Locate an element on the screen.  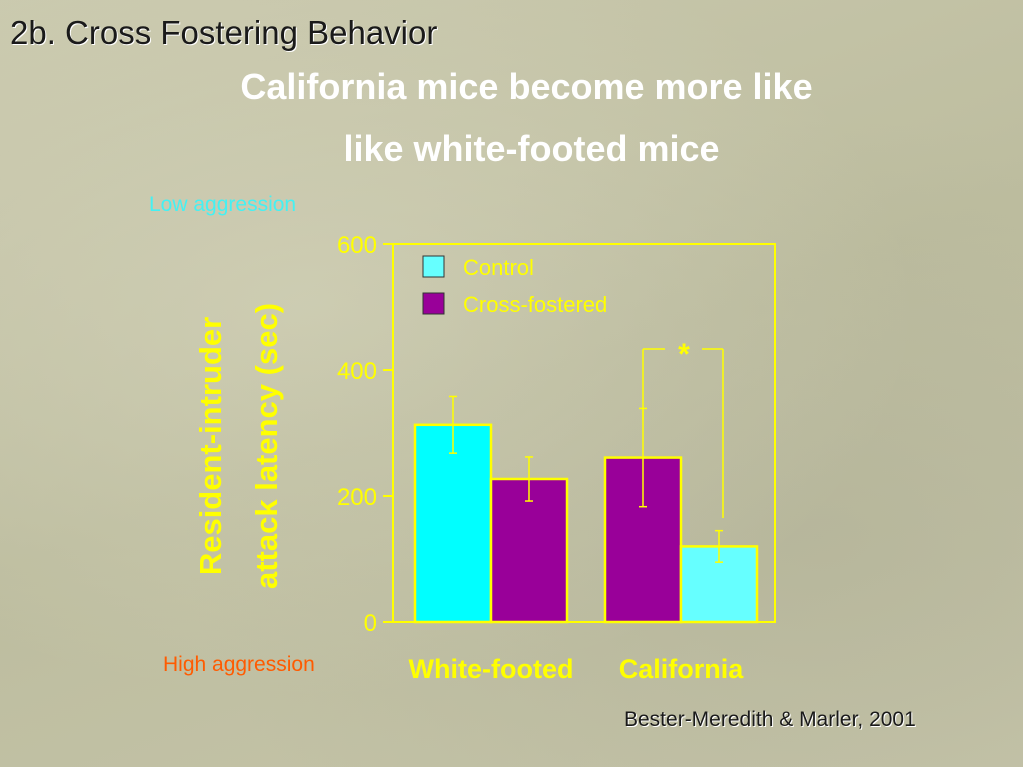
headline-line-2: like white-footed mice is located at coordinates (531, 148).